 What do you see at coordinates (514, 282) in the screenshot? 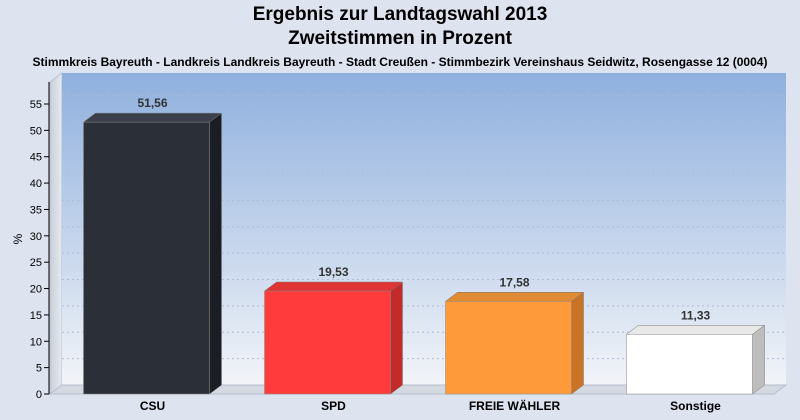
I see `value-label: 17,58` at bounding box center [514, 282].